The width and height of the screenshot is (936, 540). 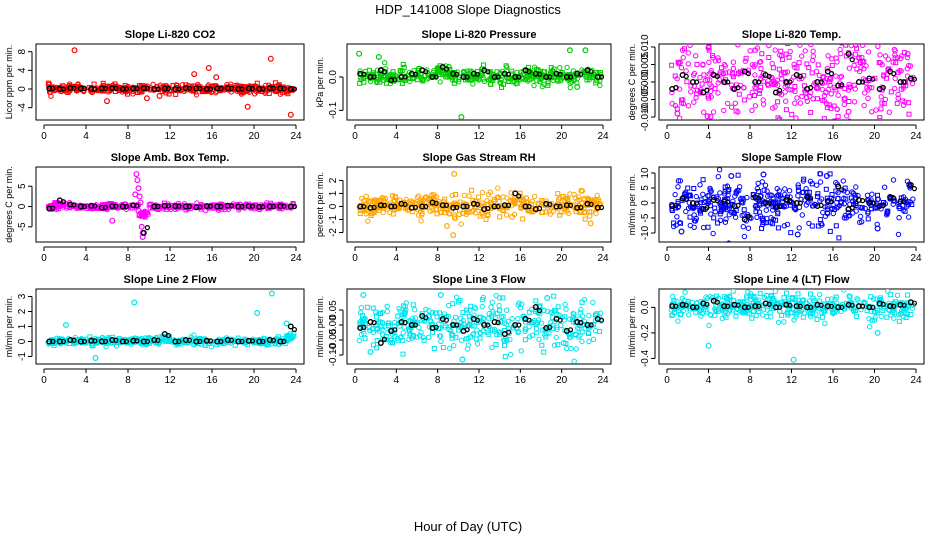 What do you see at coordinates (792, 280) in the screenshot?
I see `panel-title: Slope Line 4 (LT) Flow` at bounding box center [792, 280].